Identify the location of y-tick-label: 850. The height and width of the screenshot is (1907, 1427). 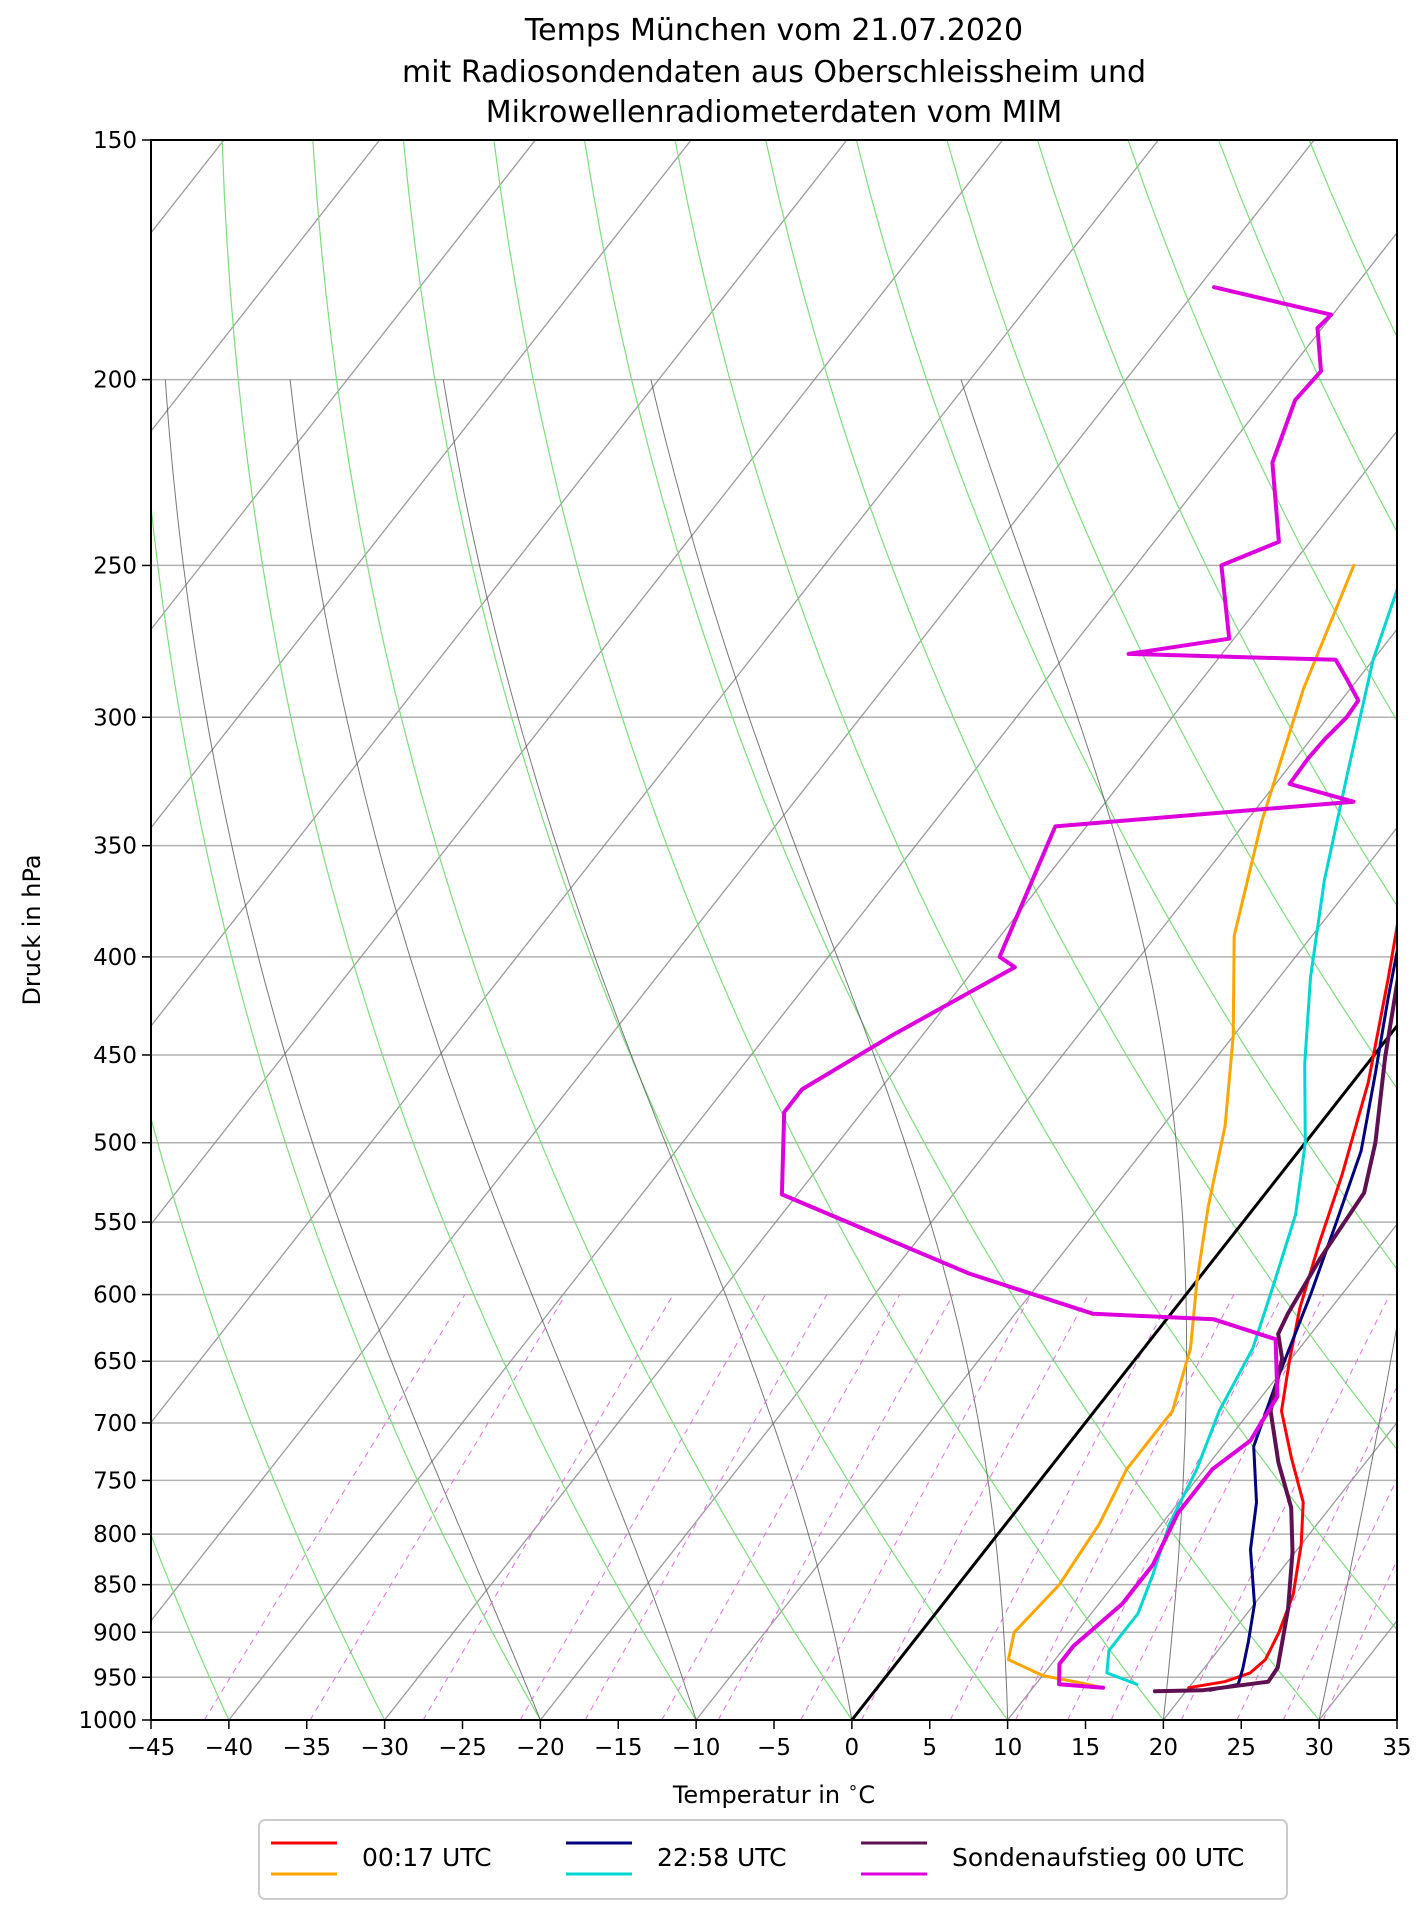
(115, 1586).